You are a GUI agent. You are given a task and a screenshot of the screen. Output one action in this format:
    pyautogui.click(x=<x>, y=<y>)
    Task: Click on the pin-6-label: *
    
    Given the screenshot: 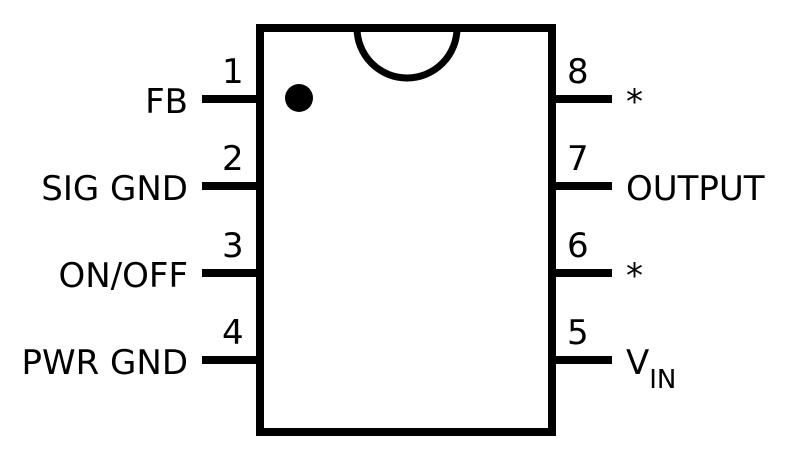 What is the action you would take?
    pyautogui.click(x=634, y=276)
    